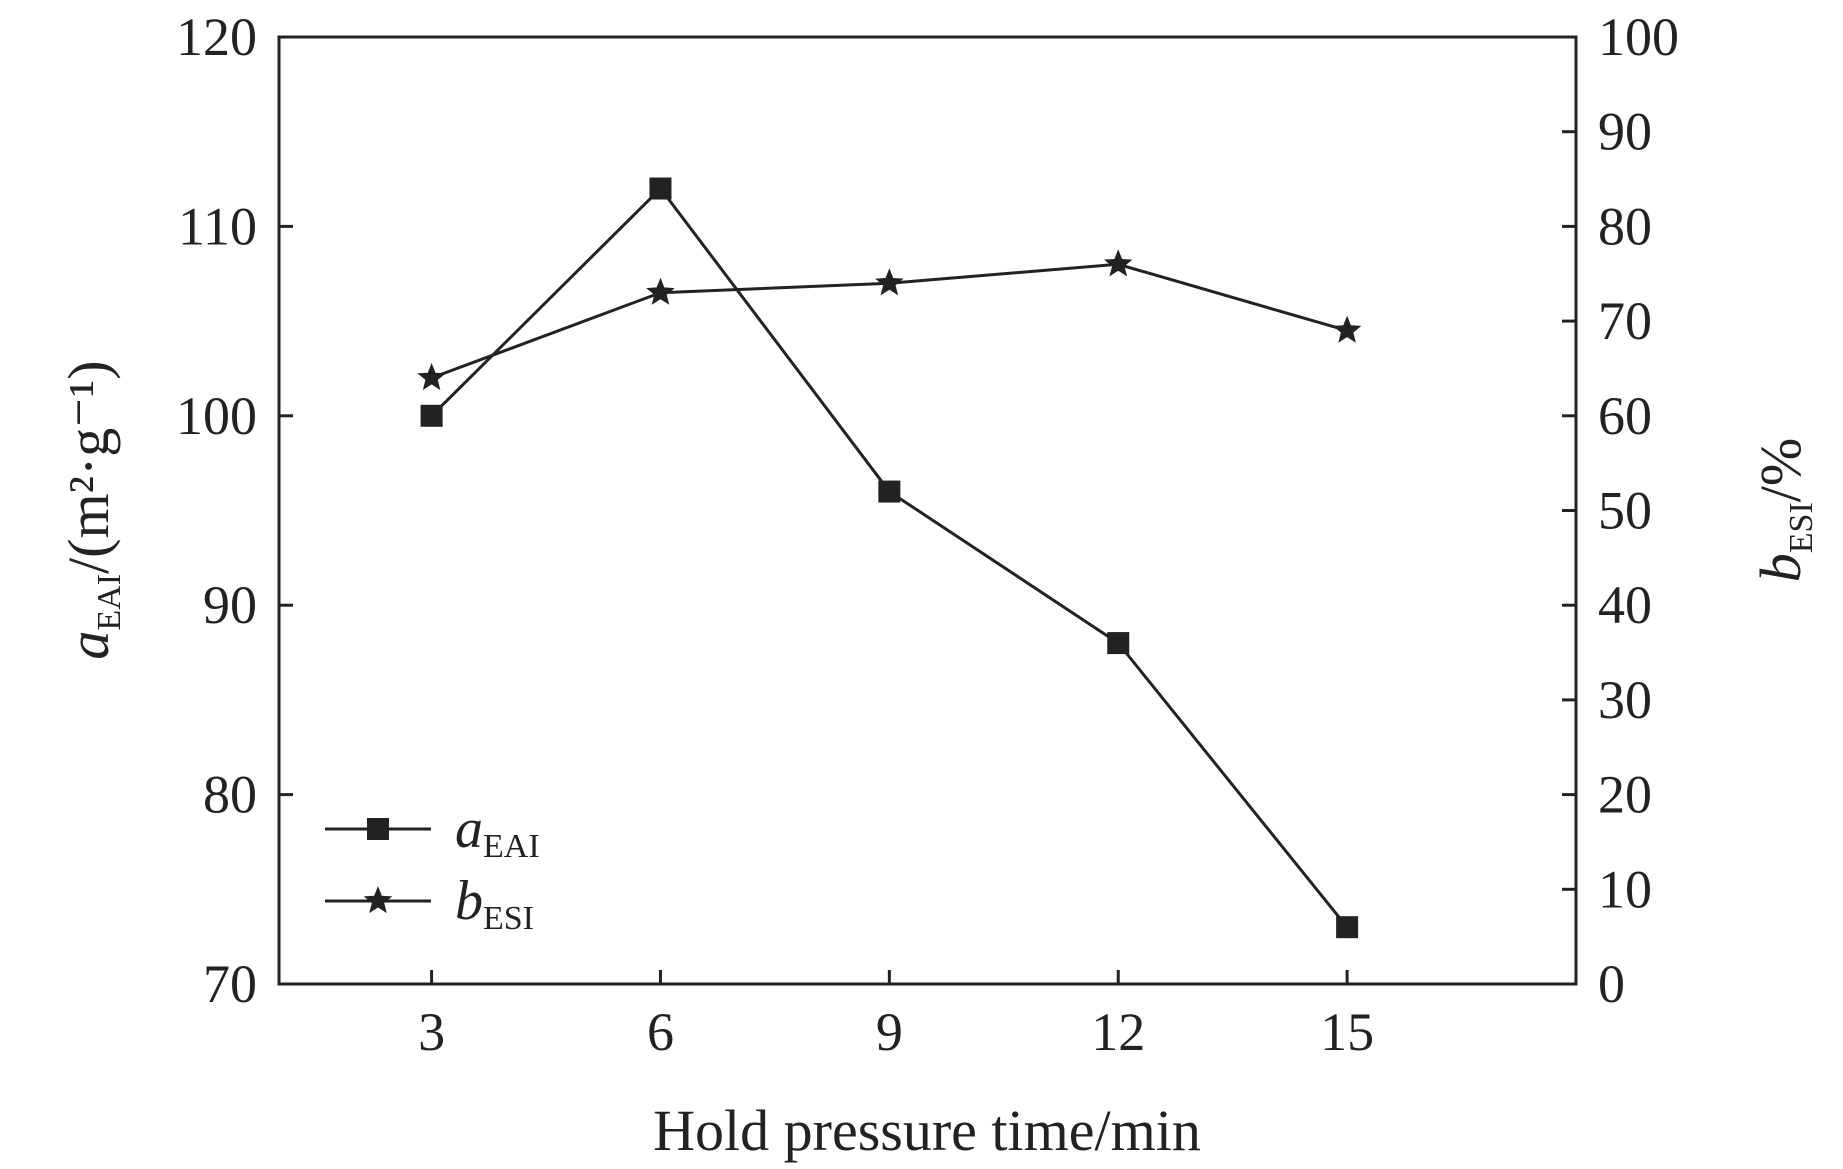 The image size is (1843, 1169). I want to click on x-axis-ticks: 3 6 9 12 15, so click(896, 1016).